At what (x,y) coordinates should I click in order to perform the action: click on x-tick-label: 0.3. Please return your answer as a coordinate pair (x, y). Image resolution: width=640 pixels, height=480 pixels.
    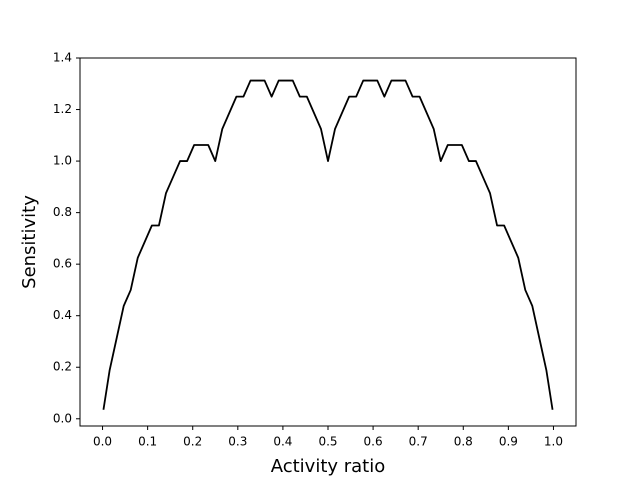
    Looking at the image, I should click on (237, 442).